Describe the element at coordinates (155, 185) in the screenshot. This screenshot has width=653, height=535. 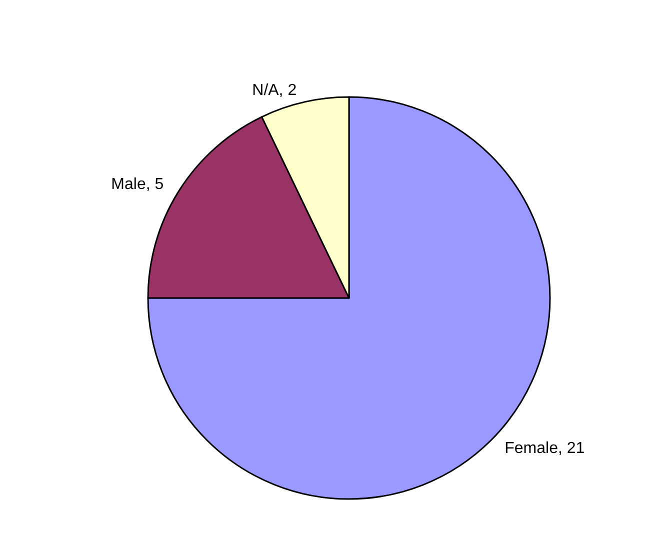
I see `data-label: , 5` at that location.